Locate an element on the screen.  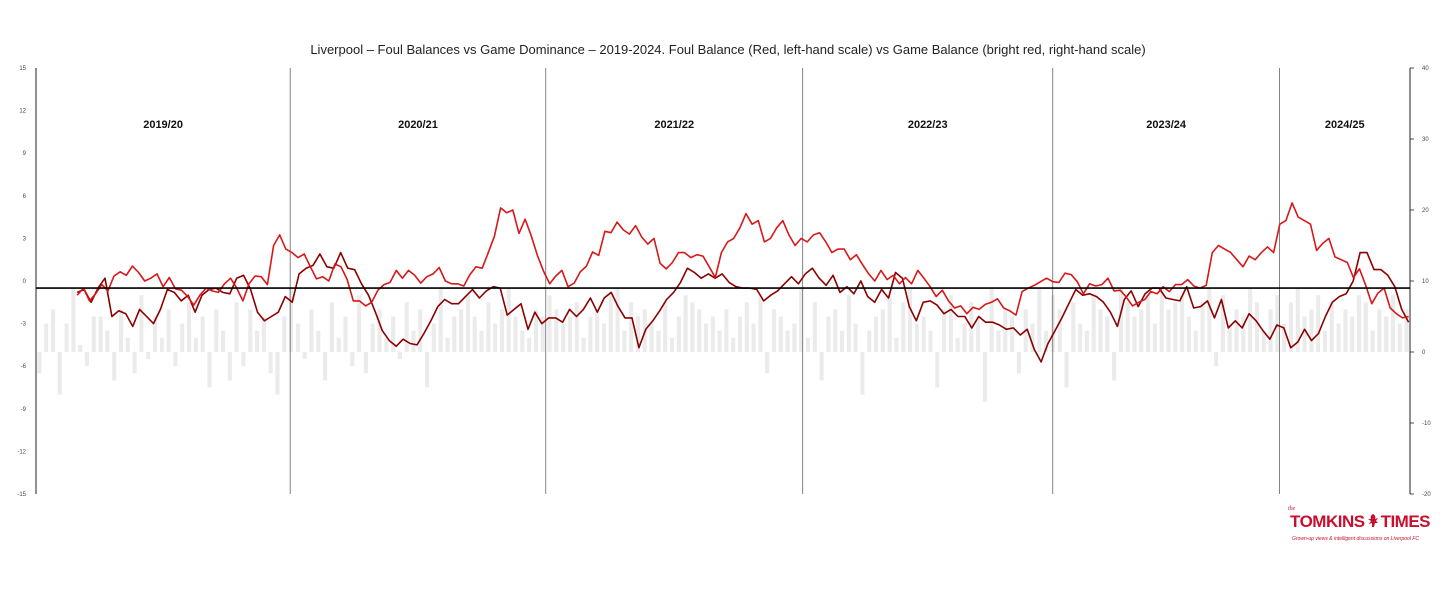
right-tick-label: 10 is located at coordinates (1425, 282).